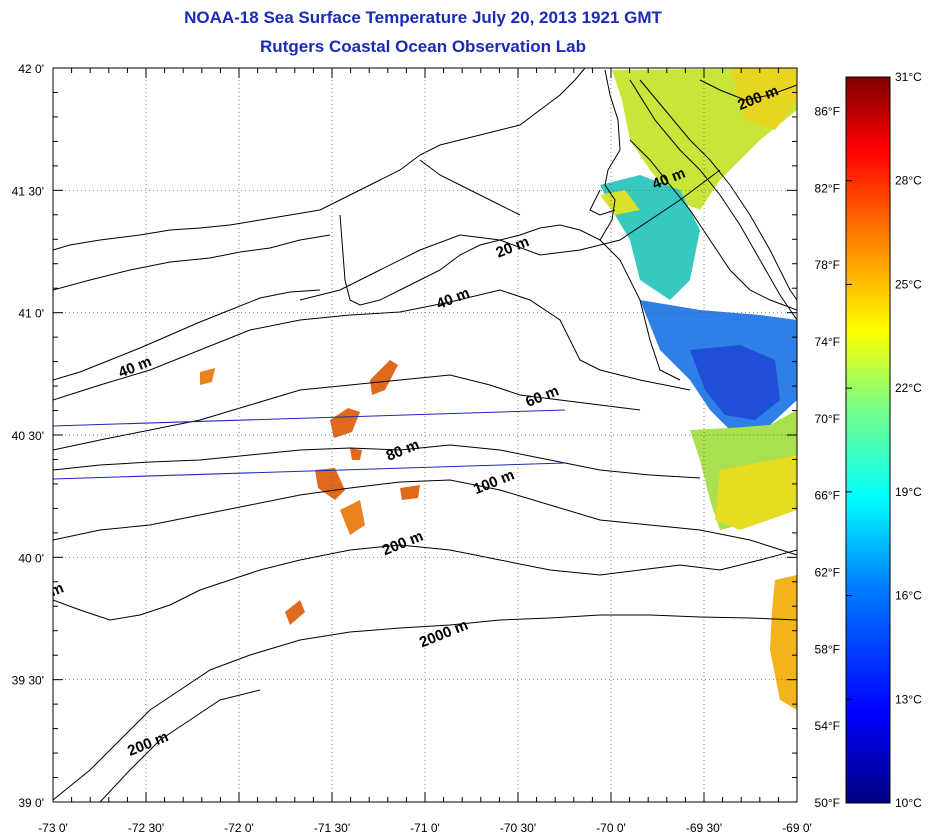 The image size is (936, 840). Describe the element at coordinates (797, 828) in the screenshot. I see `lon-tick-label: -69 0'` at that location.